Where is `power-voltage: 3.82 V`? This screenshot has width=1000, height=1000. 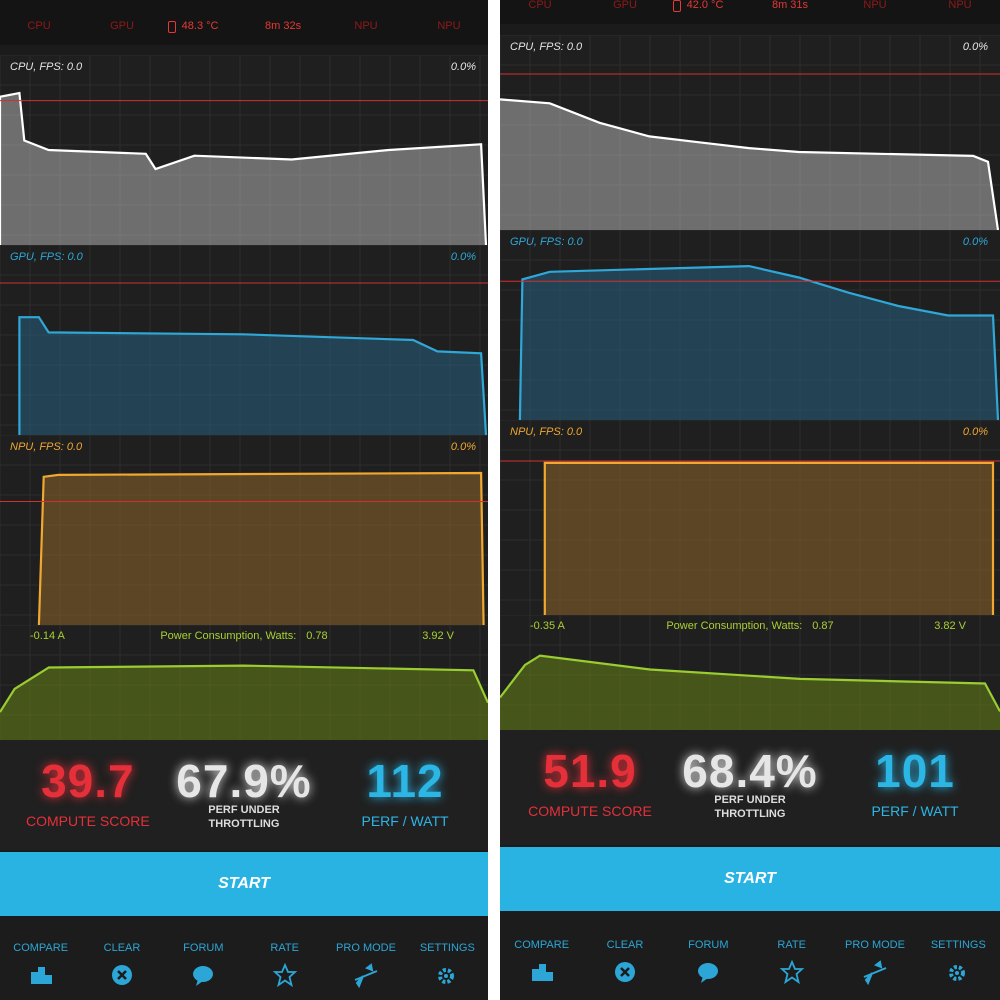 power-voltage: 3.82 V is located at coordinates (950, 626).